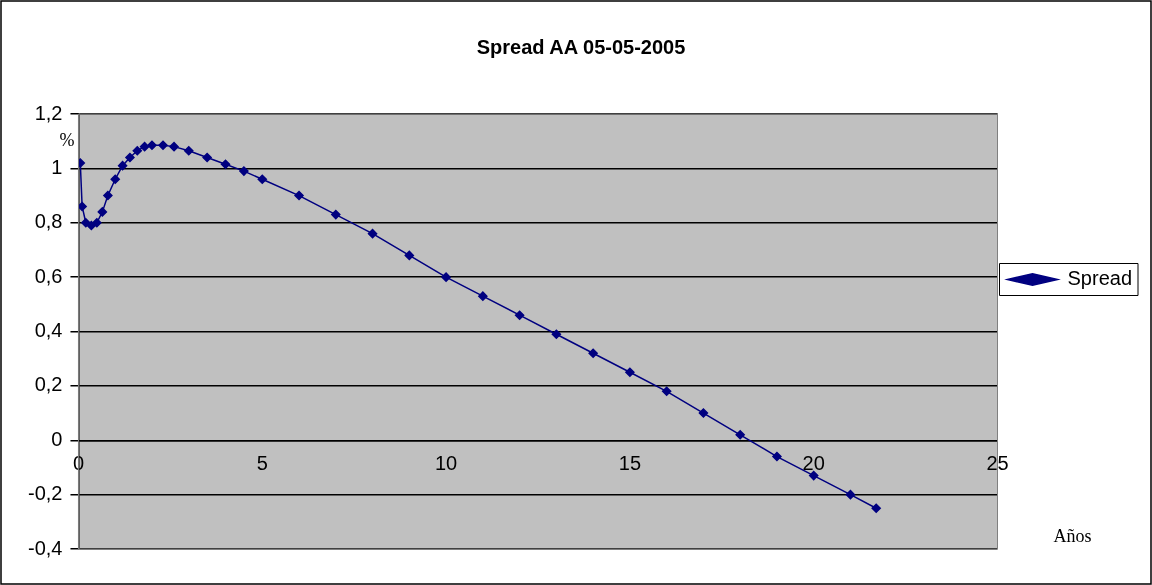  Describe the element at coordinates (48, 330) in the screenshot. I see `y-tick-label: 0,4` at that location.